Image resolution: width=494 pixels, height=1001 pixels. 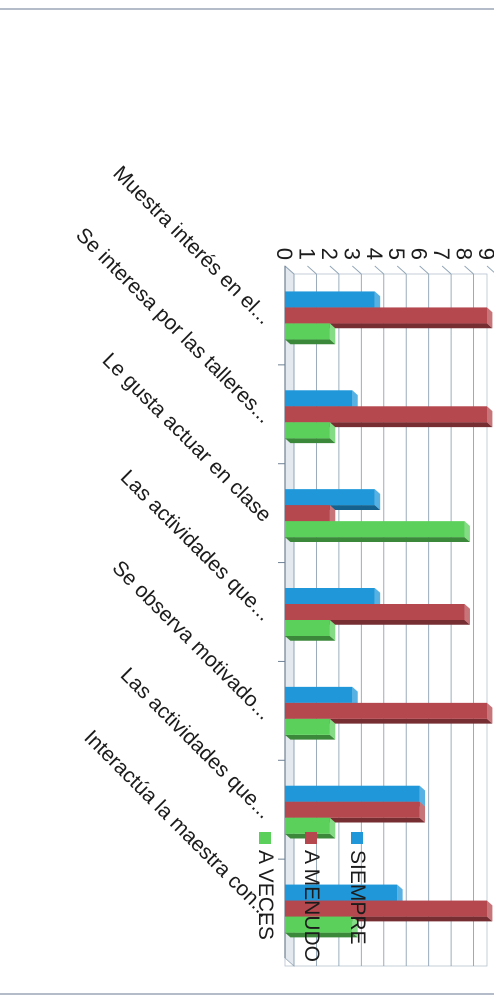 What do you see at coordinates (396, 254) in the screenshot?
I see `value-tick-label-5: 5` at bounding box center [396, 254].